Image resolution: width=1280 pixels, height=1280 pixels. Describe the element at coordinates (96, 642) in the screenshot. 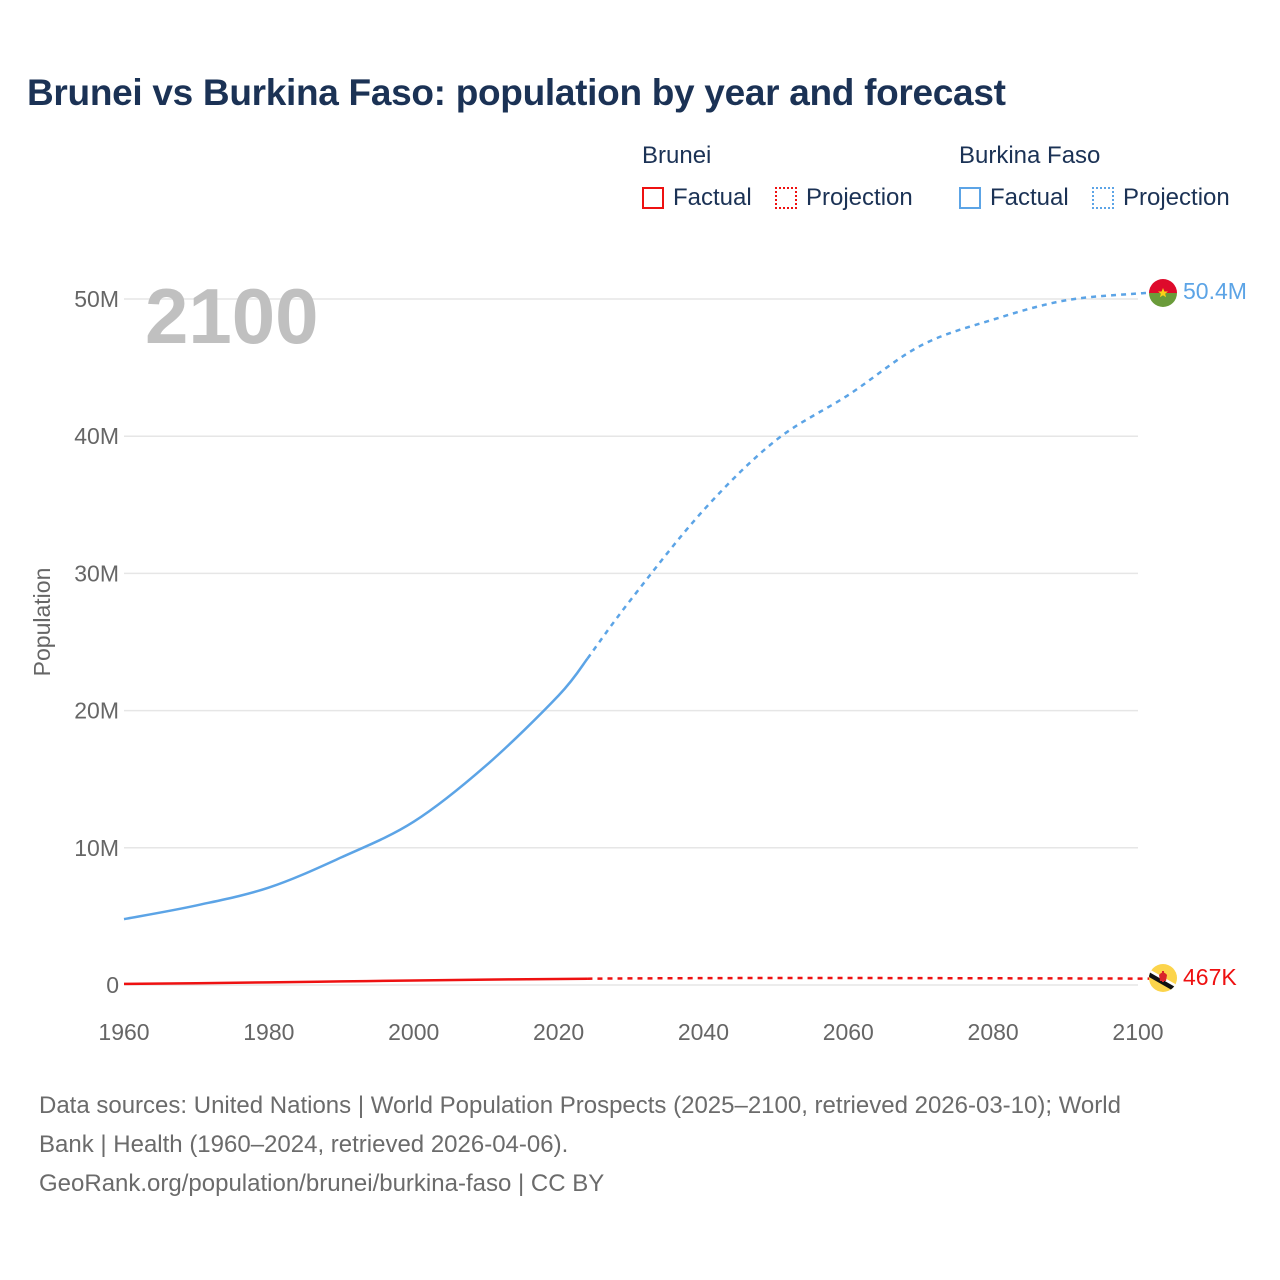

I see `y-axis: 0 10M 20M 30M 40M 50M` at that location.